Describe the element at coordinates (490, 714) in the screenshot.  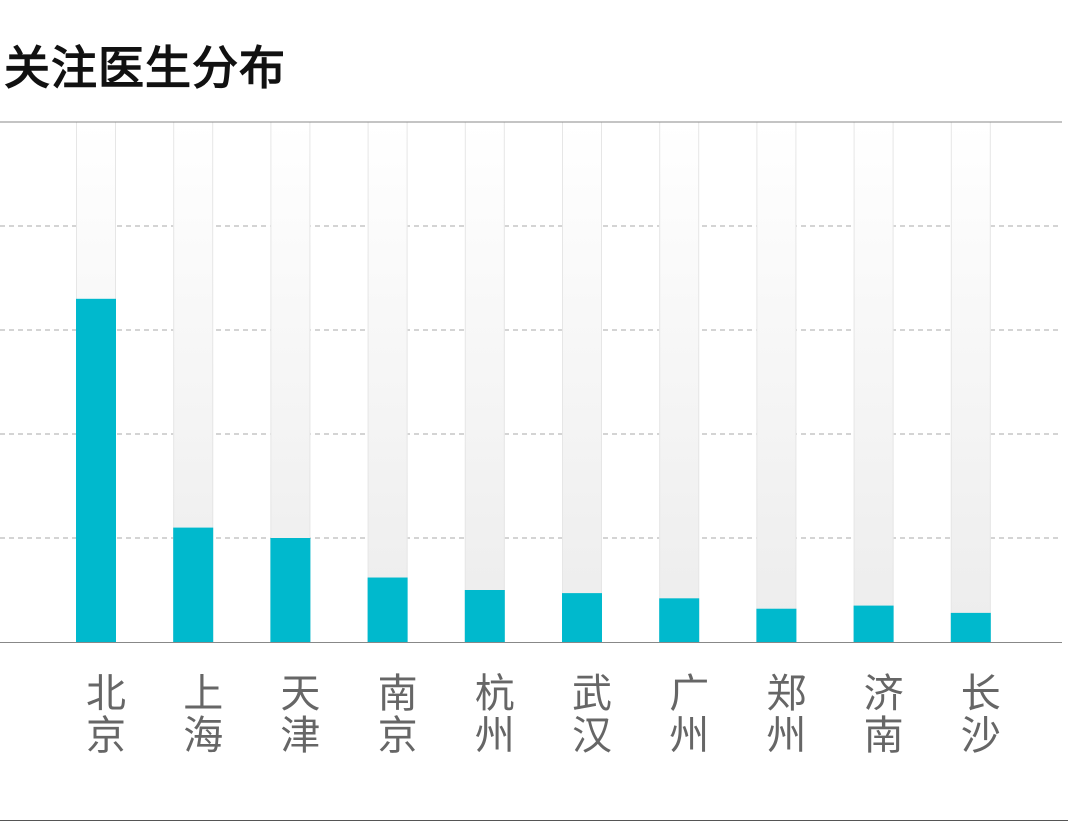
I see `category-label: 杭州` at that location.